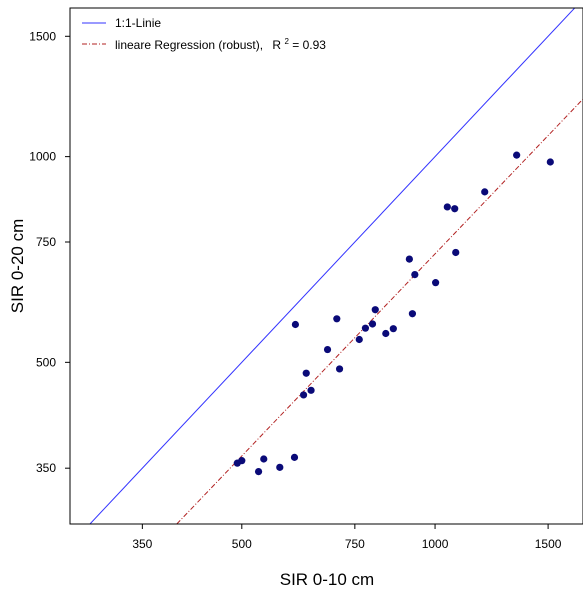 The width and height of the screenshot is (583, 590). What do you see at coordinates (355, 544) in the screenshot?
I see `x-tick-label: 750` at bounding box center [355, 544].